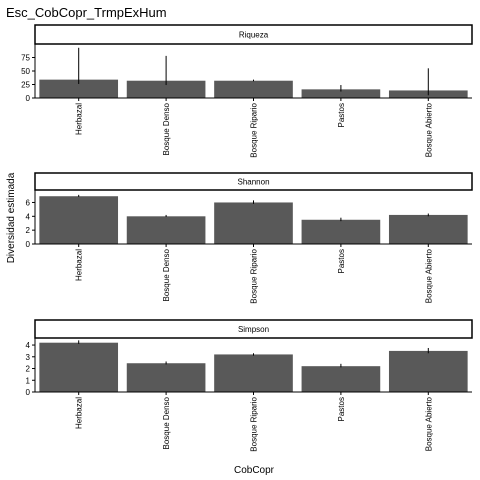  I want to click on strip-label: Simpson, so click(253, 329).